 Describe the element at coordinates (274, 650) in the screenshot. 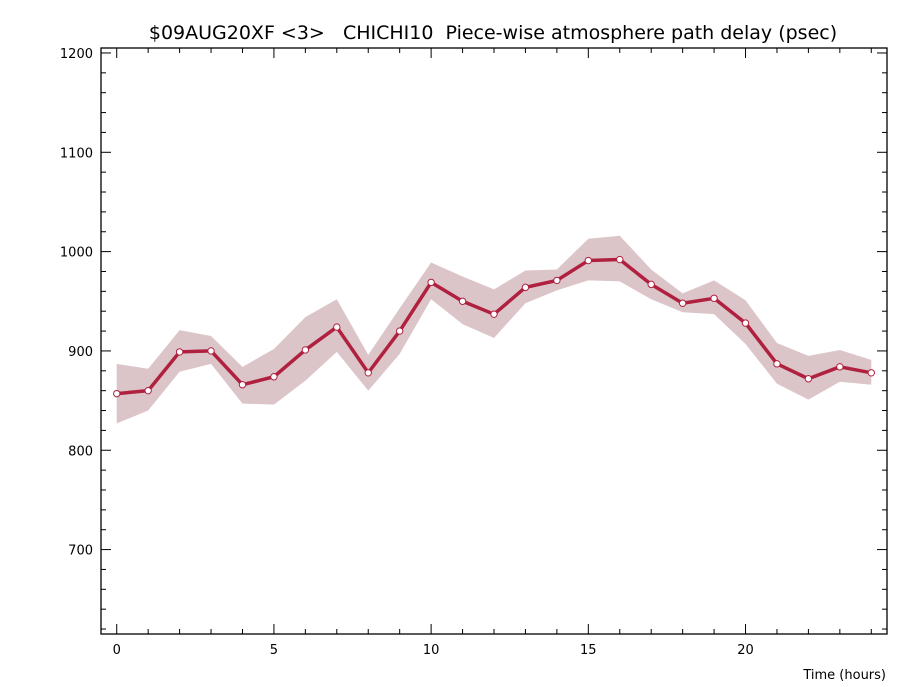

I see `x-tick-label: 5` at that location.